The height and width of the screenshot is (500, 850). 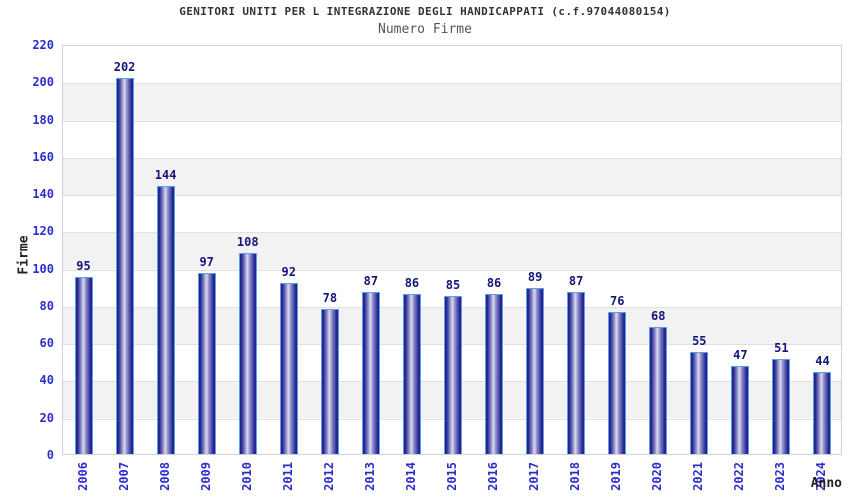 What do you see at coordinates (535, 371) in the screenshot?
I see `bar-2017` at bounding box center [535, 371].